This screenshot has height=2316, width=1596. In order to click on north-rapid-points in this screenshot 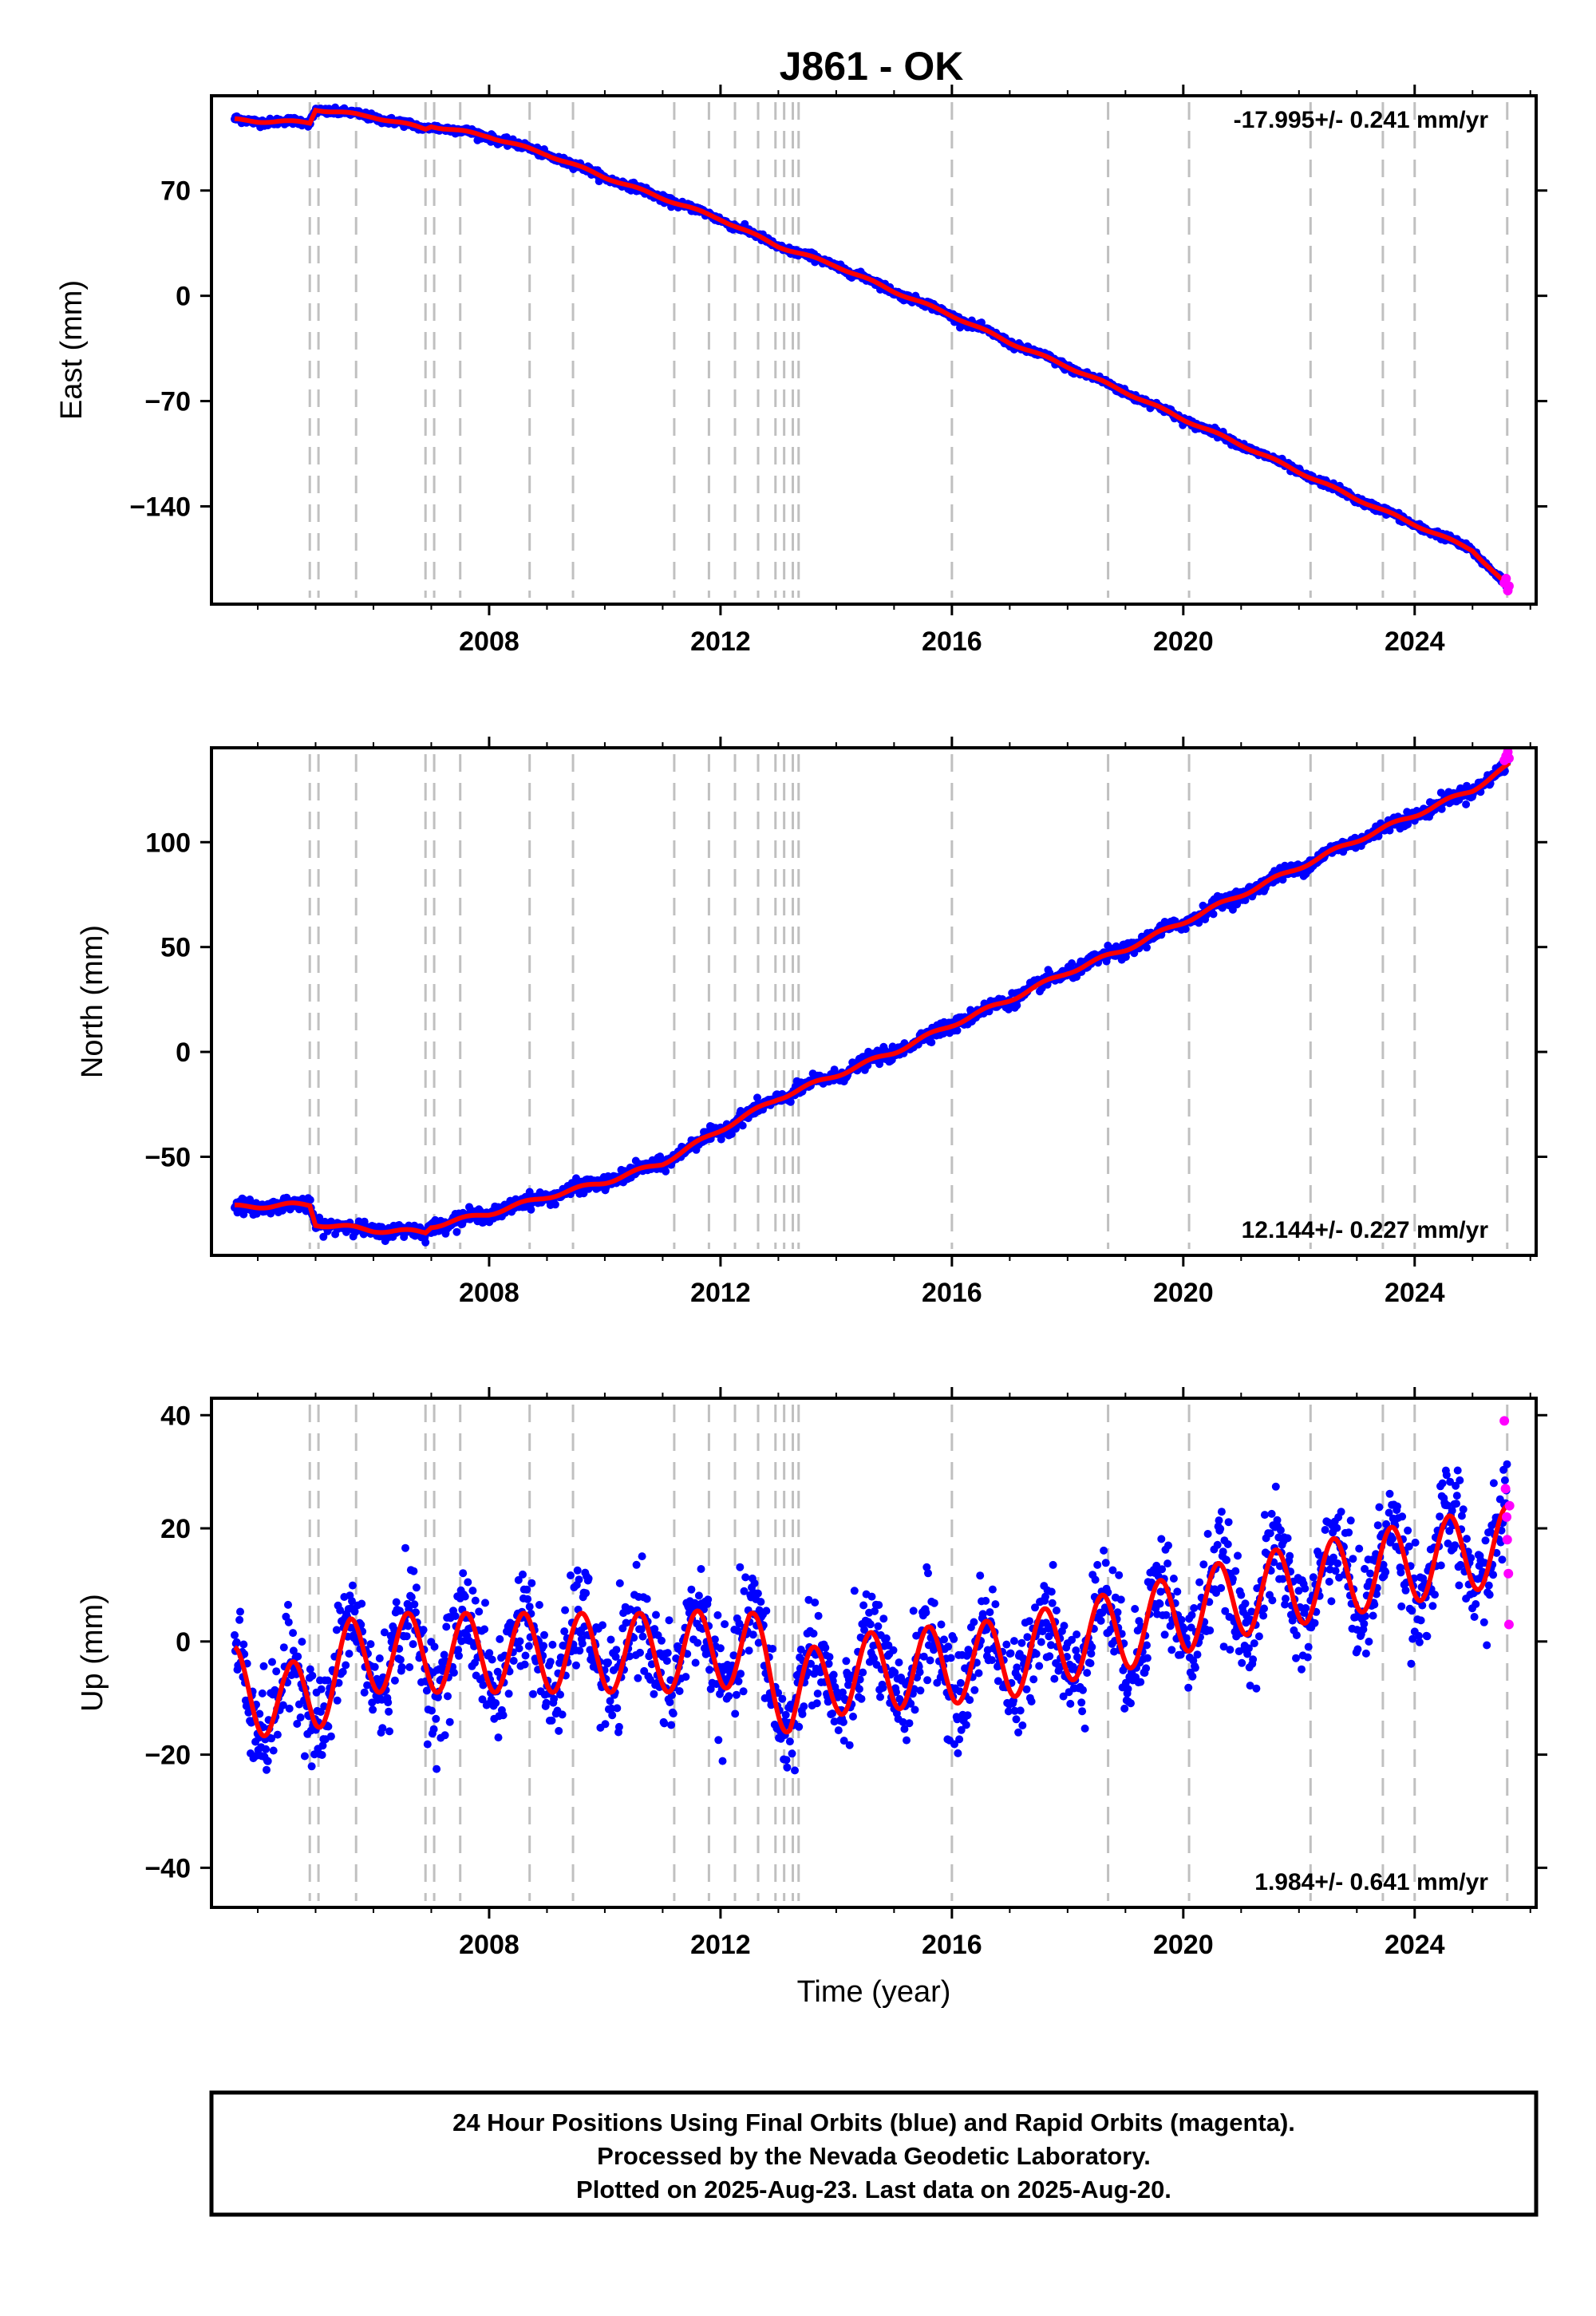, I will do `click(1506, 756)`.